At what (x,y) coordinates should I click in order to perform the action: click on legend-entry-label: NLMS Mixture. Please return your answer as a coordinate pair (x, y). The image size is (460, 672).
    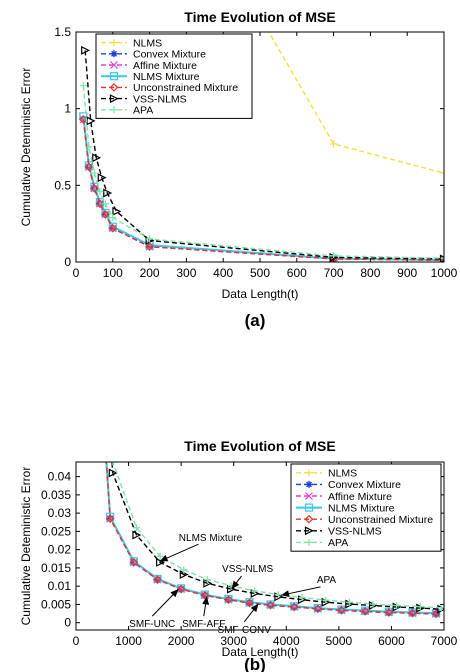
    Looking at the image, I should click on (361, 508).